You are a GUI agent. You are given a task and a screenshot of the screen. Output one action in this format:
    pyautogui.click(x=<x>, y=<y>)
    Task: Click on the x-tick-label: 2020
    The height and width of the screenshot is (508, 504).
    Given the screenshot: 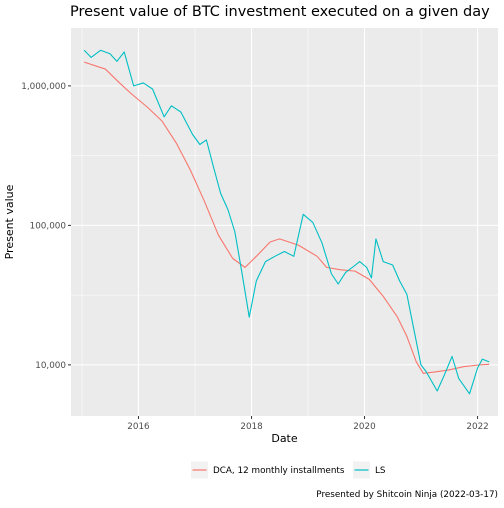 What is the action you would take?
    pyautogui.click(x=364, y=427)
    